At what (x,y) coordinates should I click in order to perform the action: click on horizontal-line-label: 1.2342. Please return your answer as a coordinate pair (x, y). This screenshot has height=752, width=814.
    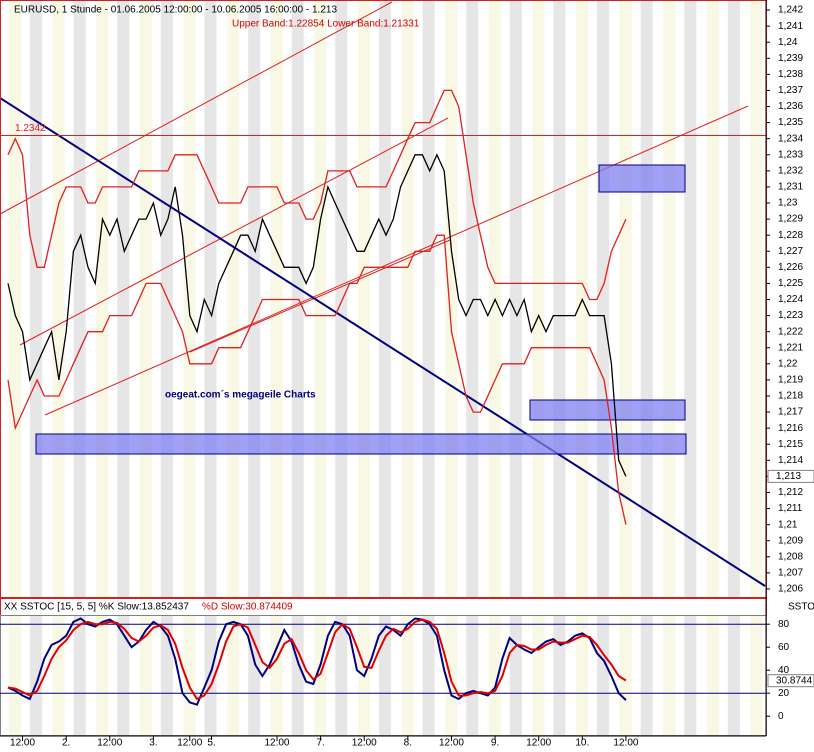
    Looking at the image, I should click on (30, 128).